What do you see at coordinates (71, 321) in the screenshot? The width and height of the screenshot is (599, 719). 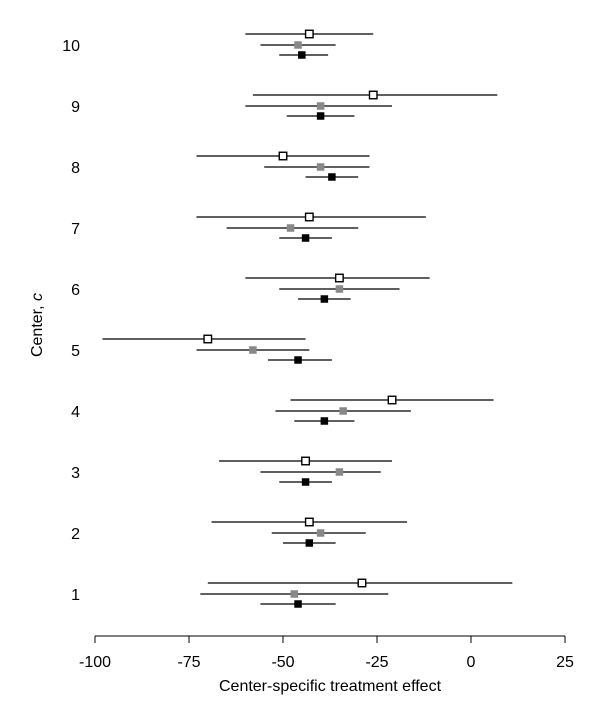 I see `y-axis-labels: 1 2 3 4 5 6 7 8 9 10` at bounding box center [71, 321].